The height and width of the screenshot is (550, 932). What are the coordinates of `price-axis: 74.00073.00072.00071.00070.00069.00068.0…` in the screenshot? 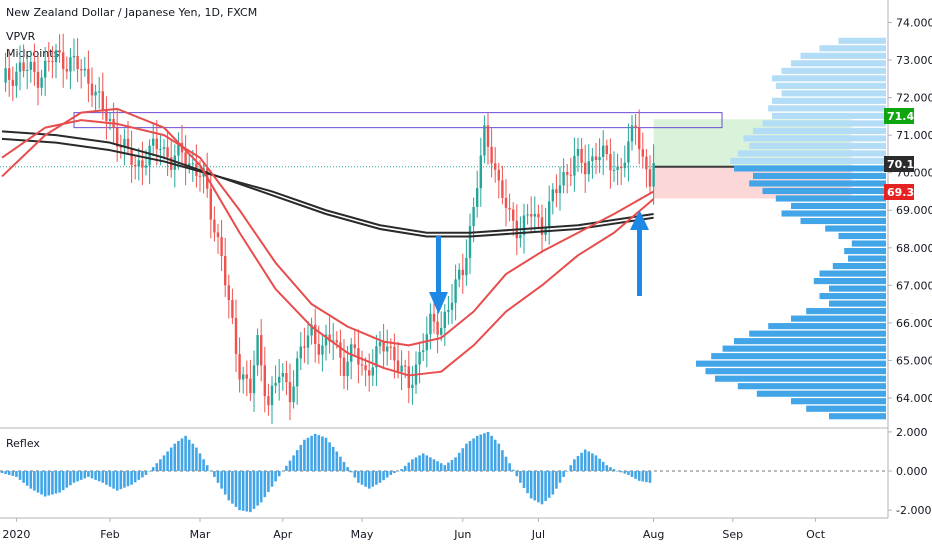 It's located at (910, 211).